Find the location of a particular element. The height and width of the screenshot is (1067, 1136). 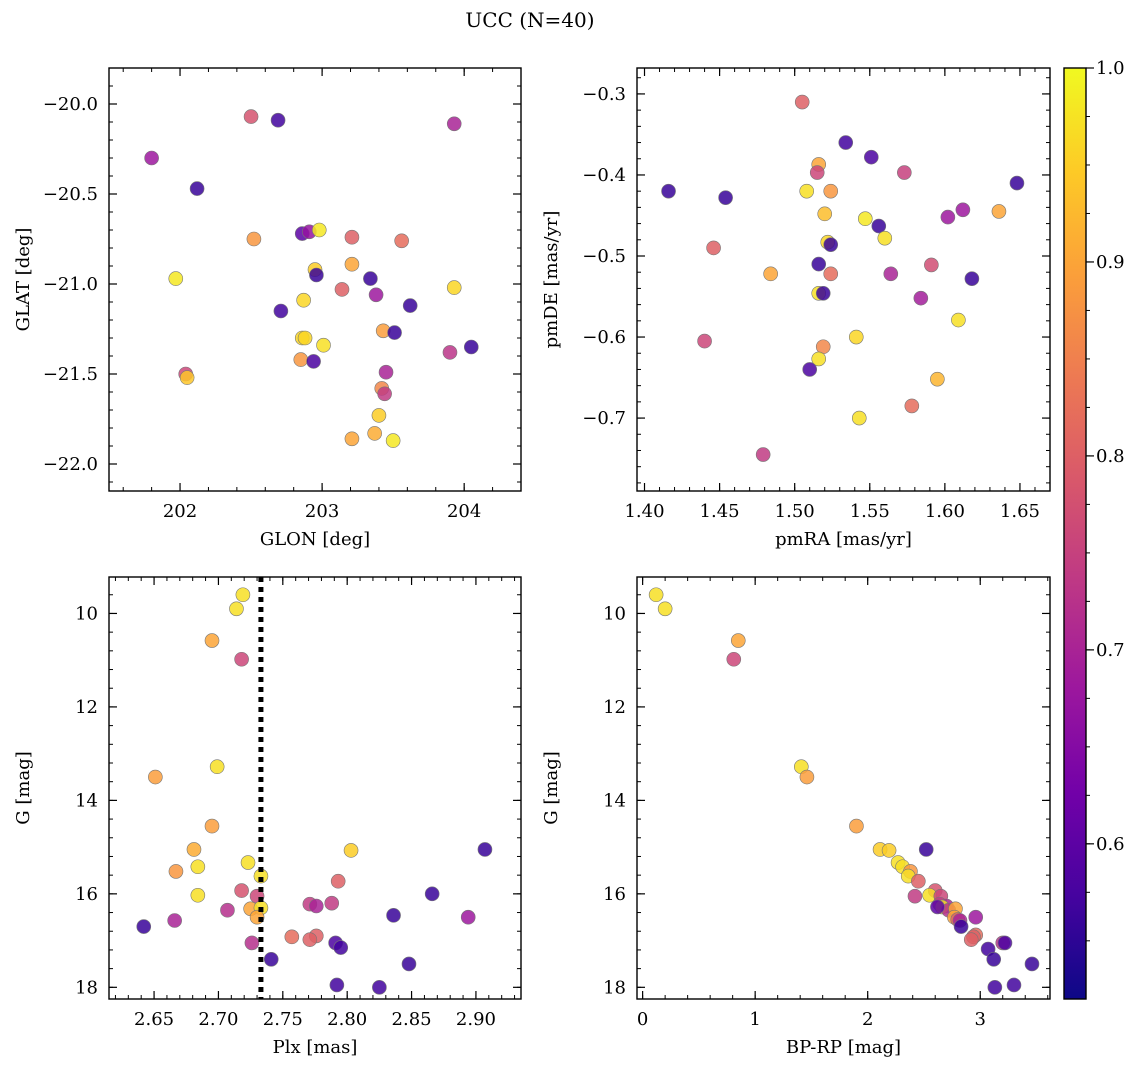

colorbar-tick-label: 0.8 is located at coordinates (1110, 456).